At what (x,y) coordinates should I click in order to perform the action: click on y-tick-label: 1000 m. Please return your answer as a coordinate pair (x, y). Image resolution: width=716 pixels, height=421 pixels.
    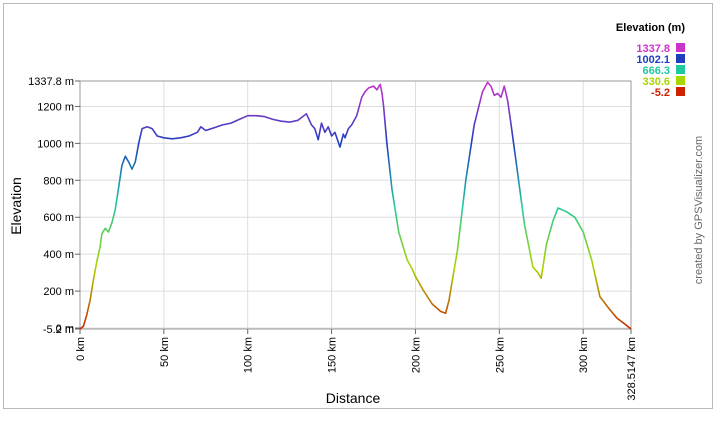
    Looking at the image, I should click on (55, 144).